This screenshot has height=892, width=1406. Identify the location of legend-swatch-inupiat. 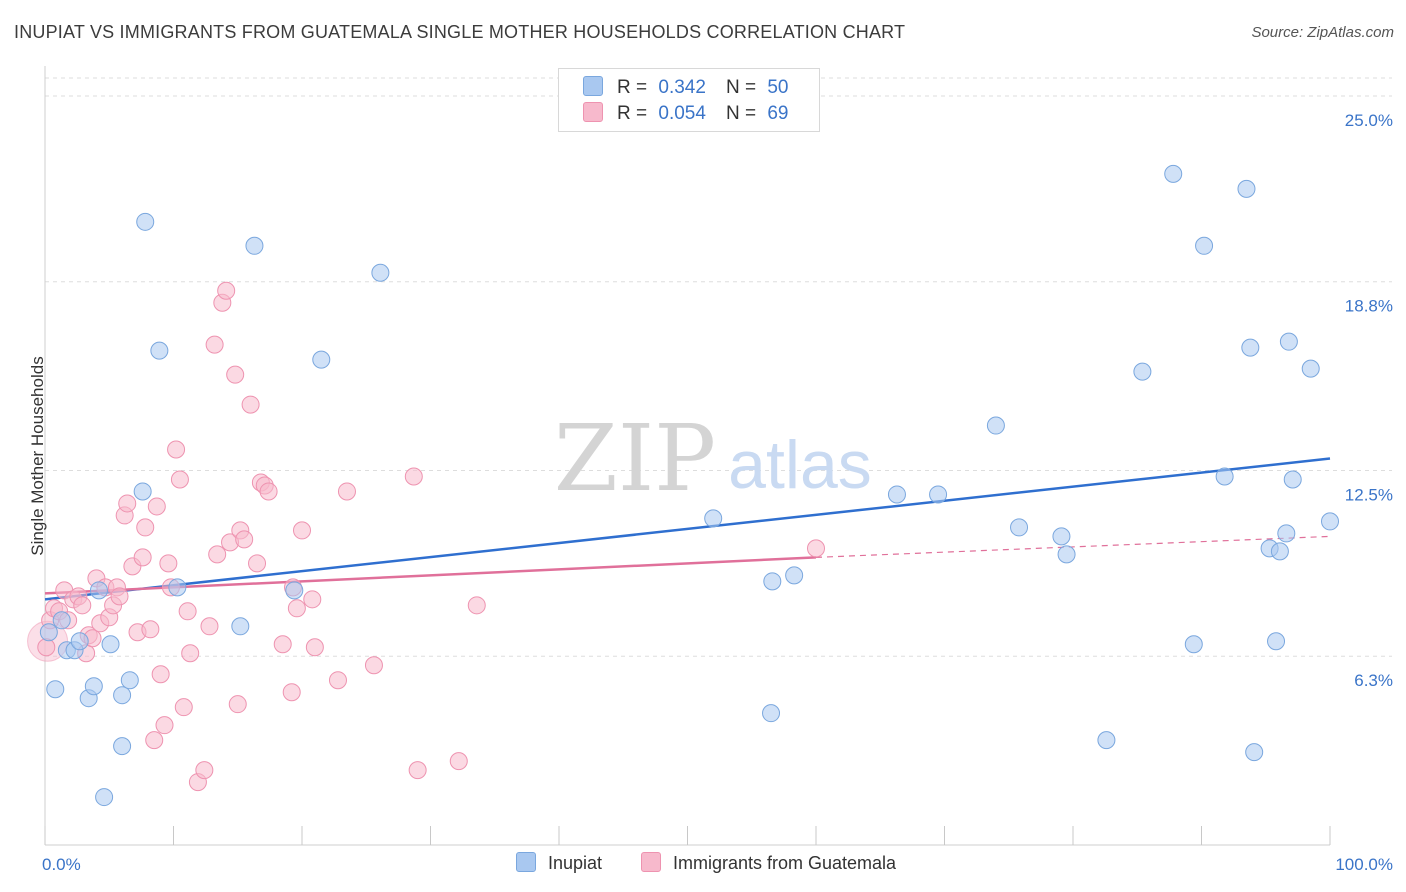
(593, 86).